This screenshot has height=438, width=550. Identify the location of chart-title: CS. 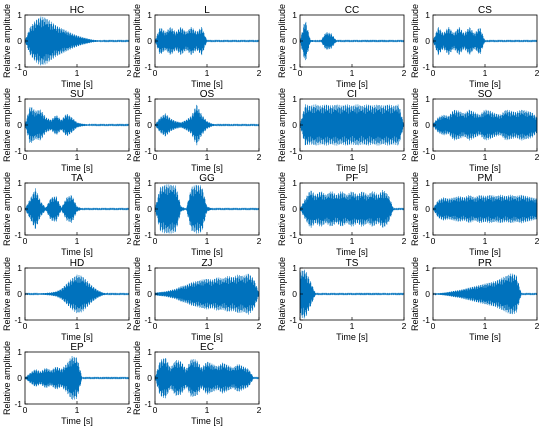
(485, 10).